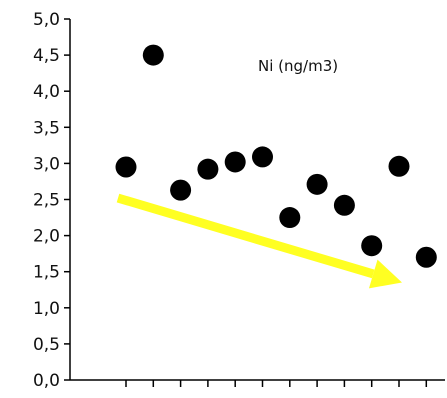 The width and height of the screenshot is (447, 398). What do you see at coordinates (298, 66) in the screenshot?
I see `chart-annotation: Ni (ng/m3)` at bounding box center [298, 66].